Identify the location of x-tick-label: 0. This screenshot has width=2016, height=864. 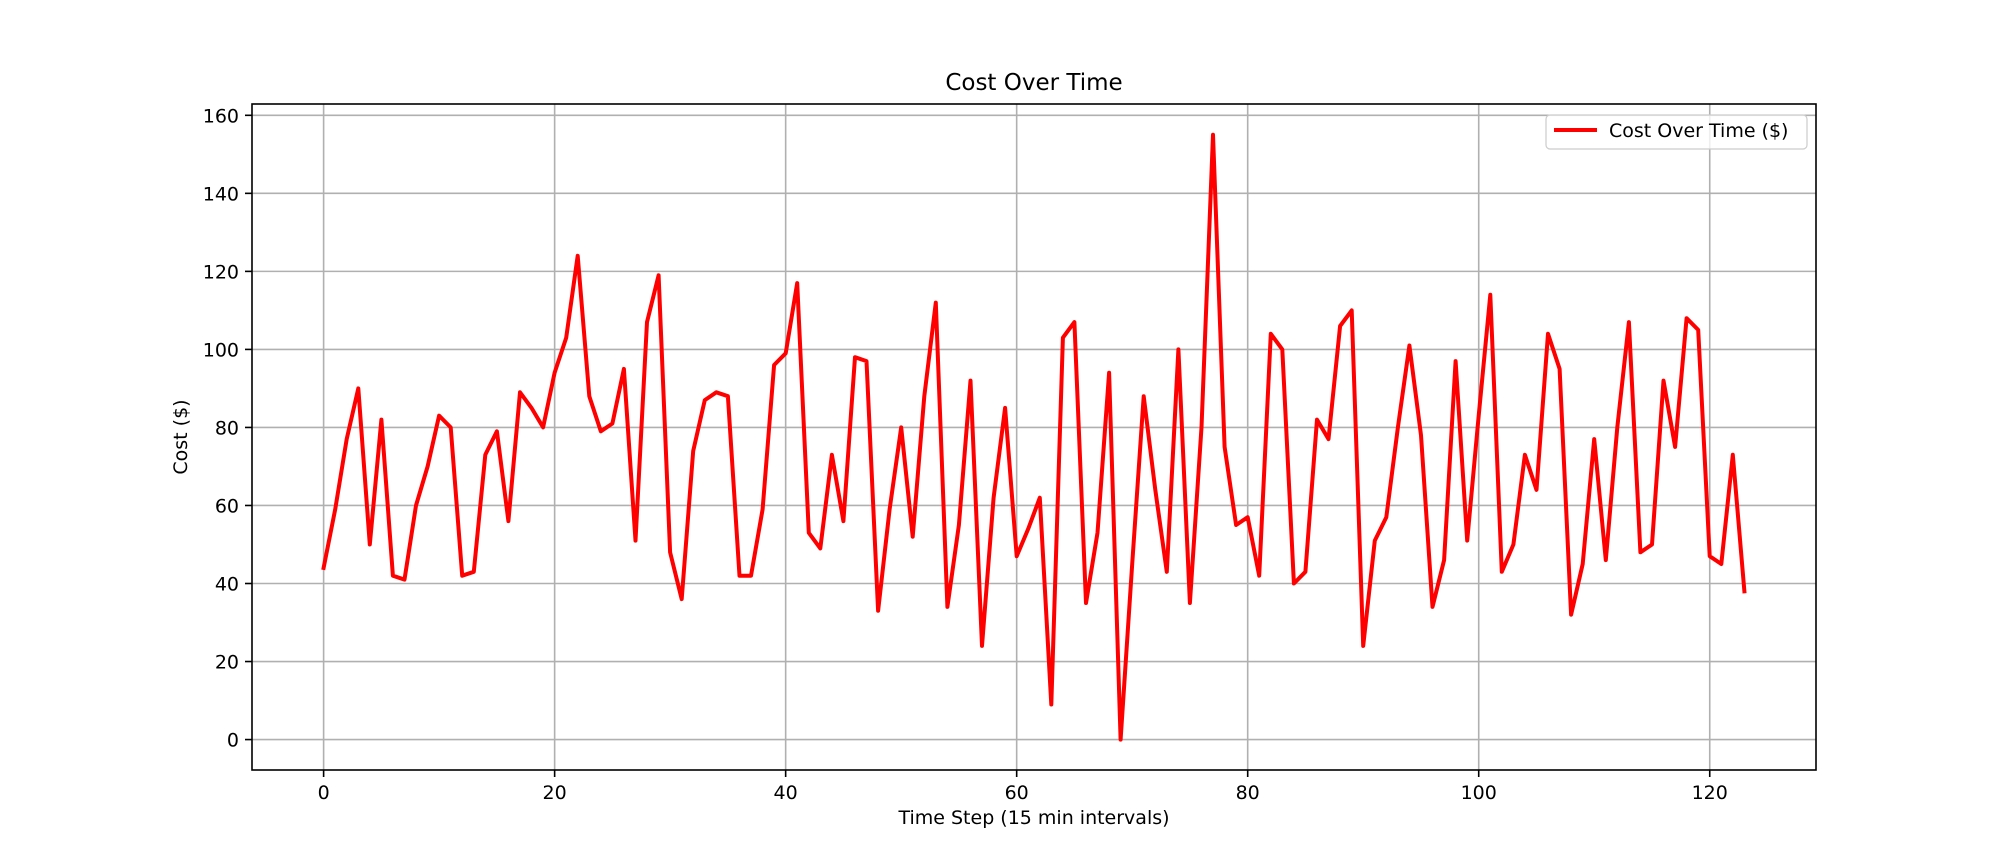
(324, 793).